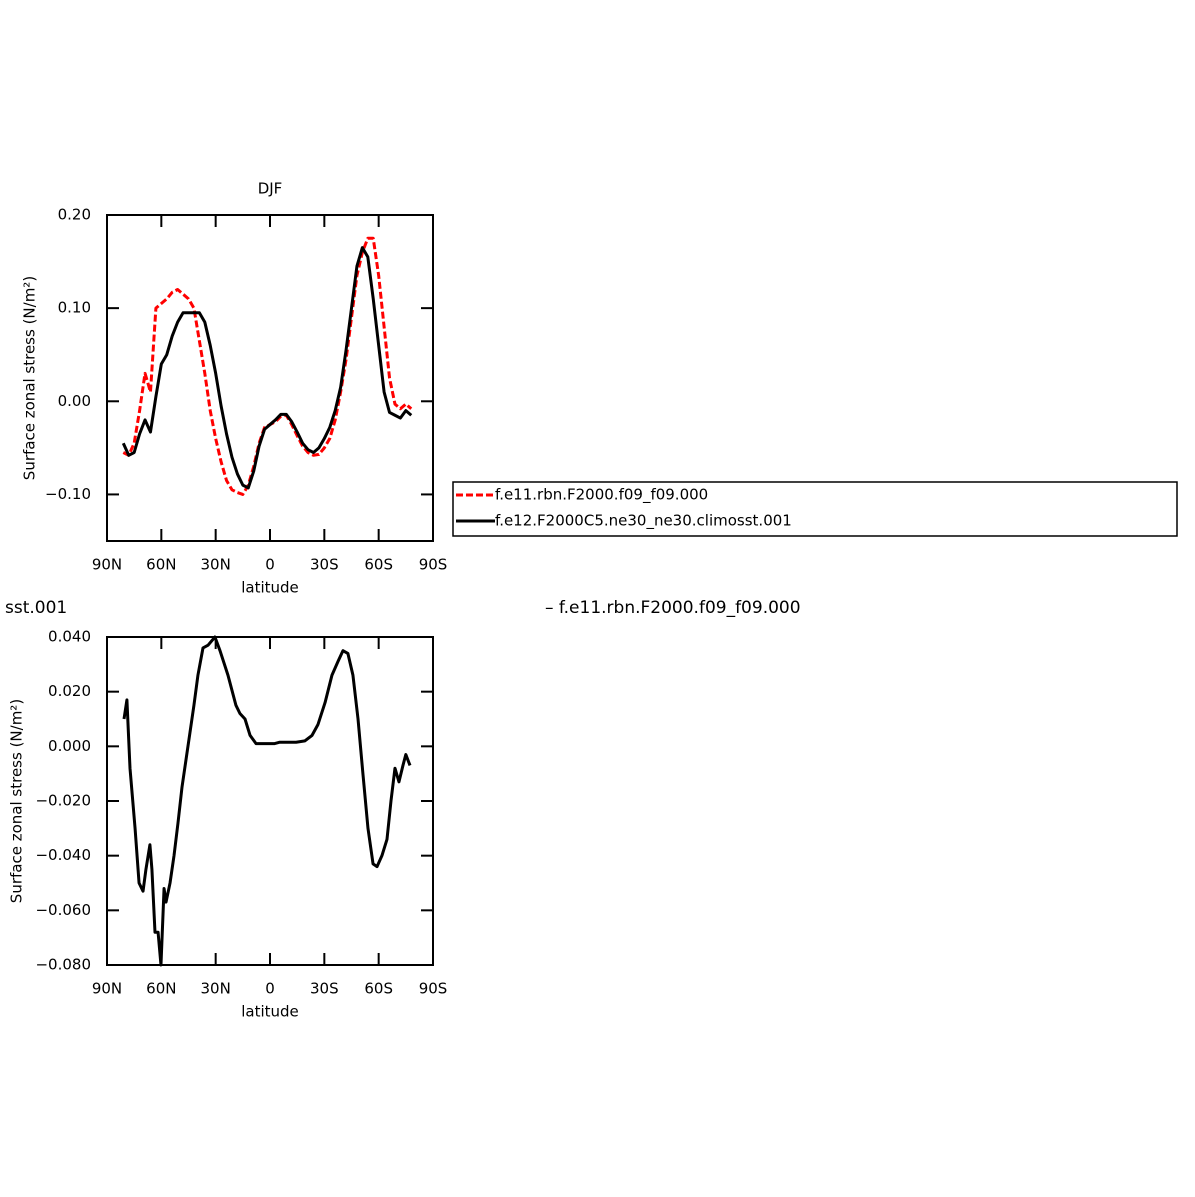 The height and width of the screenshot is (1197, 1195). I want to click on y-tick-label: 0.00, so click(74, 401).